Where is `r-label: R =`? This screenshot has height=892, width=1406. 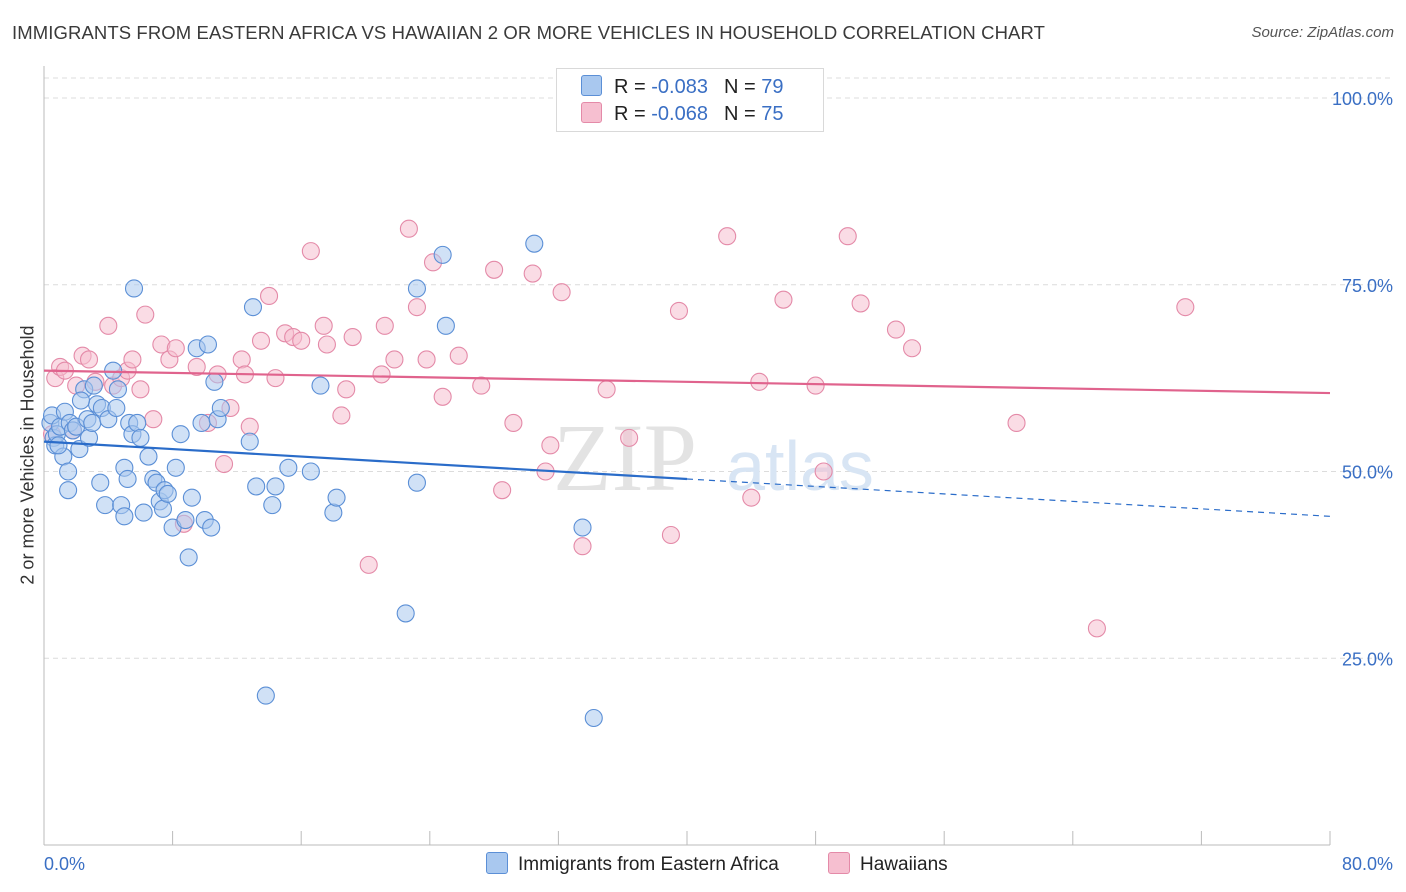 r-label: R = is located at coordinates (633, 114).